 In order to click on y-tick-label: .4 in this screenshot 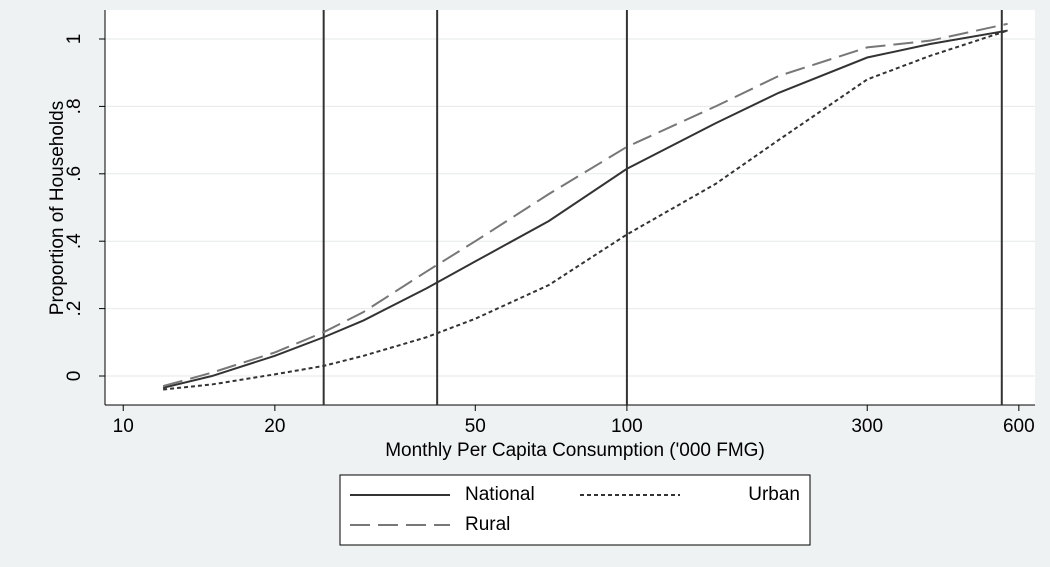, I will do `click(74, 241)`.